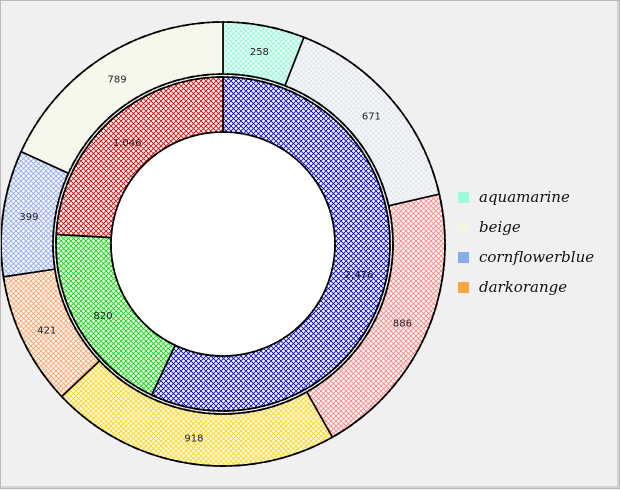 The height and width of the screenshot is (490, 620). I want to click on outer-slice-label-6: 789, so click(117, 80).